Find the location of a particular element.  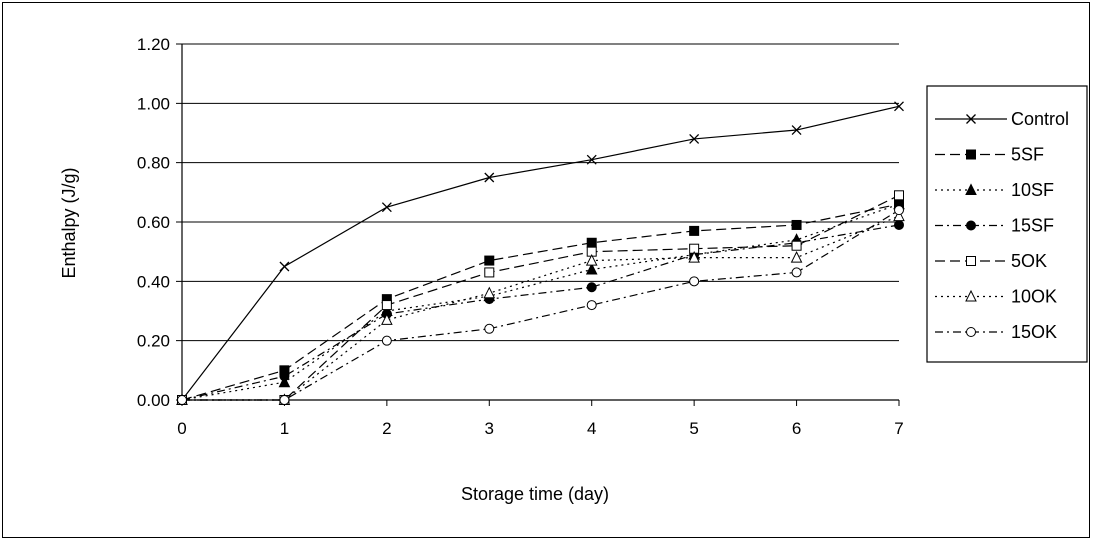

legend-item-5sf: 5SF is located at coordinates (989, 155).